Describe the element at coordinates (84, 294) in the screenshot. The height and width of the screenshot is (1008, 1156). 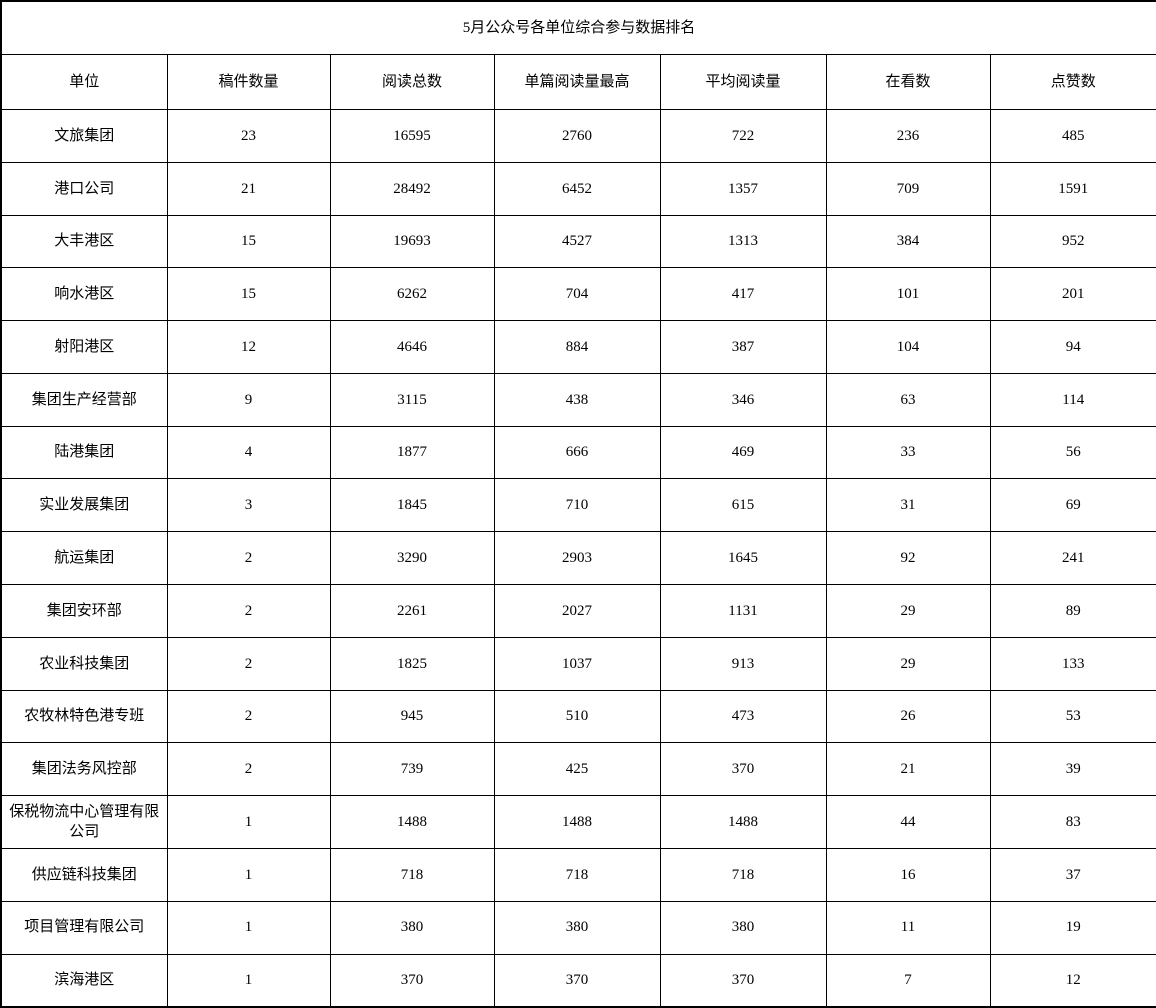
I see `unit-cell: 响水港区` at that location.